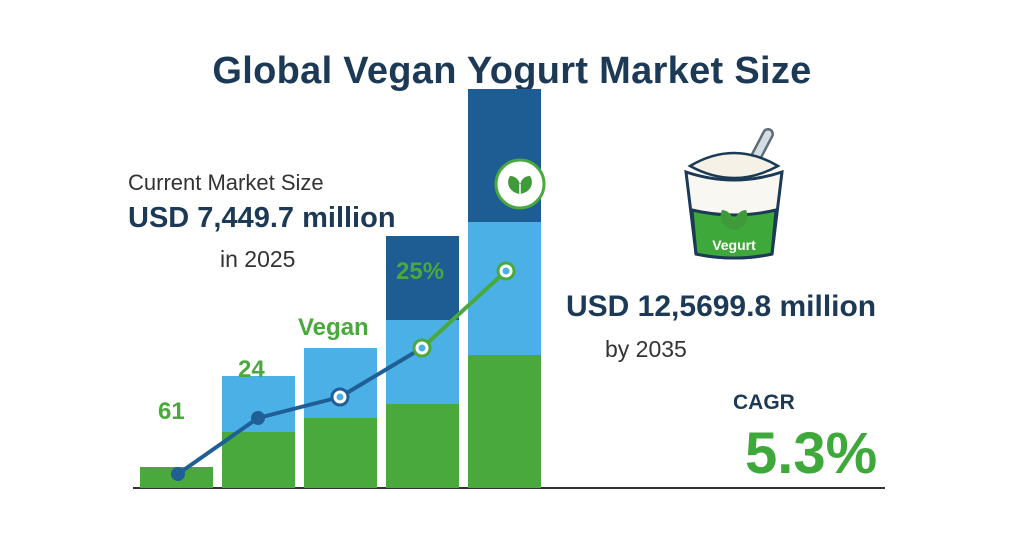 The image size is (1024, 559). What do you see at coordinates (734, 194) in the screenshot?
I see `yogurt-cup-icon: Vegurt` at bounding box center [734, 194].